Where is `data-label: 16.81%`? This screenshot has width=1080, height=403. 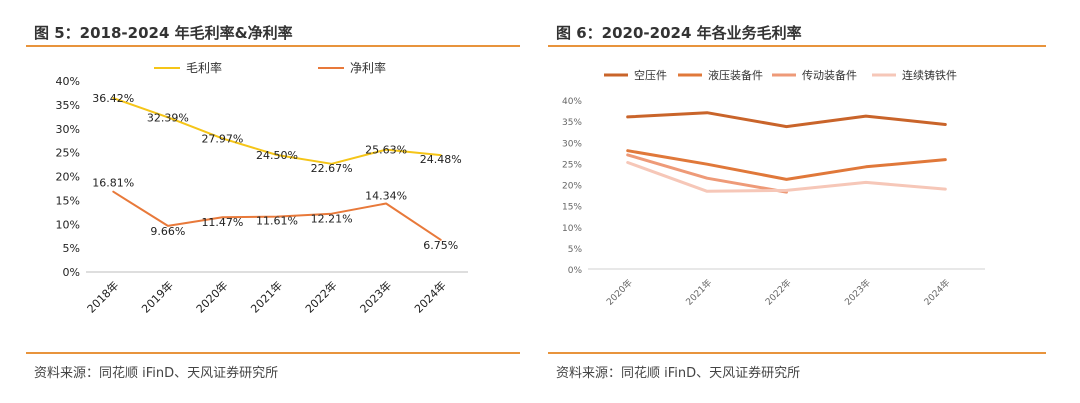
data-label: 16.81% is located at coordinates (113, 183).